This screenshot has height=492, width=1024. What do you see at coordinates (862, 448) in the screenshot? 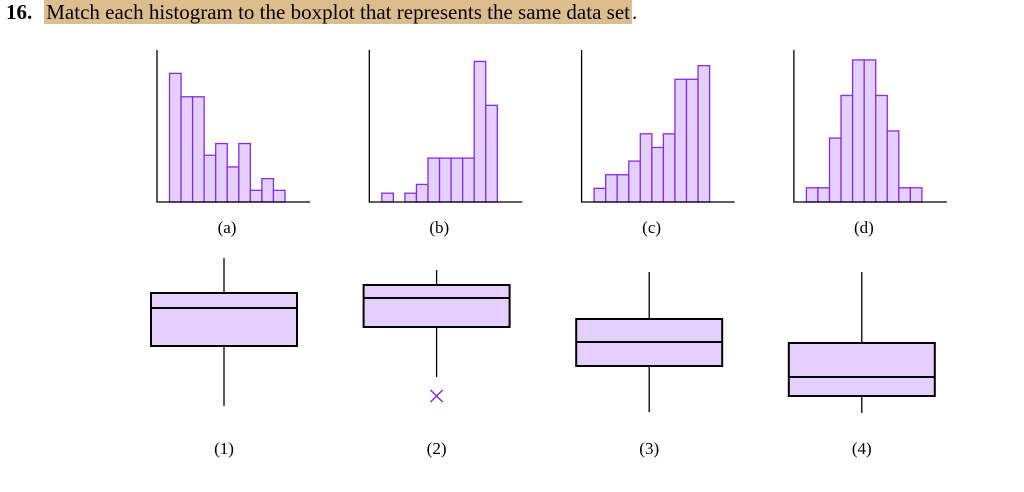
I see `panel-label: (4)` at bounding box center [862, 448].